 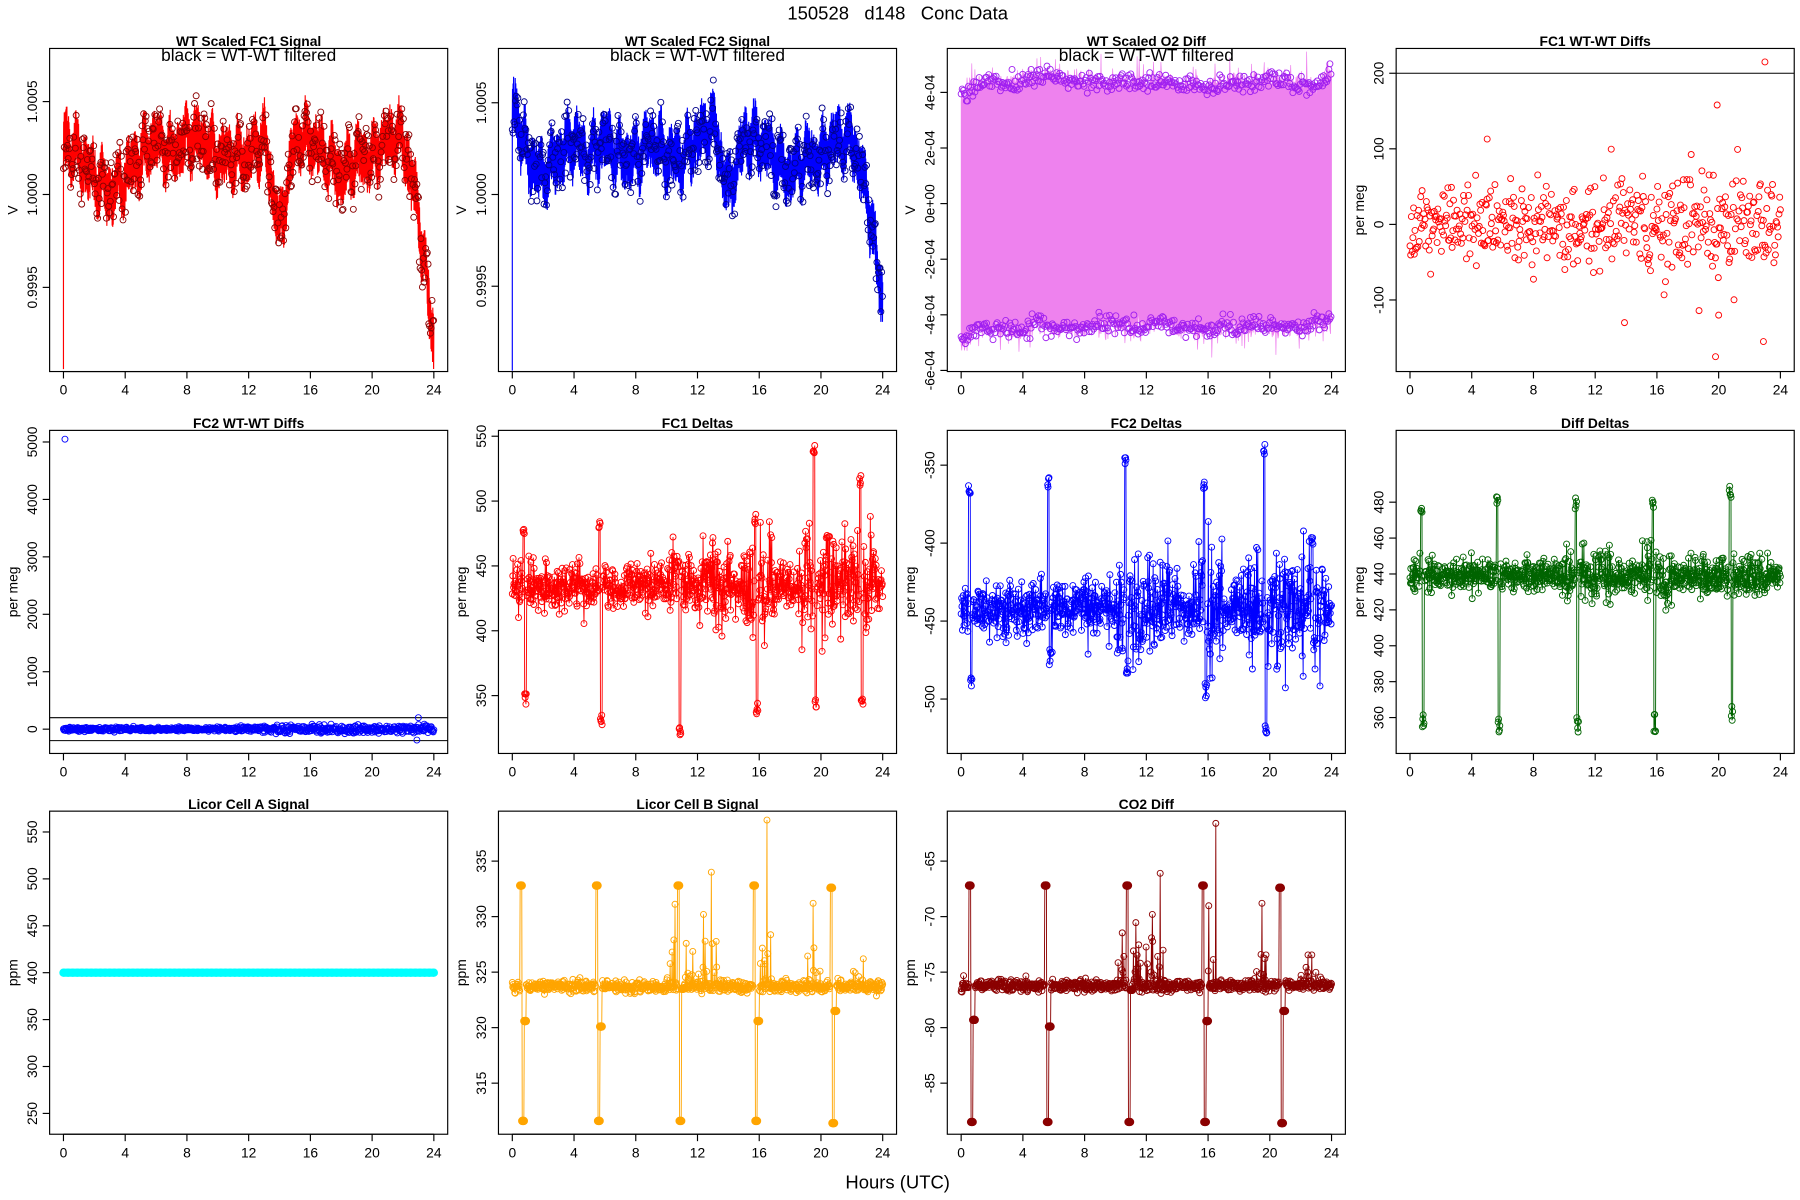 What do you see at coordinates (248, 41) in the screenshot?
I see `panel-title: WT Scaled FC1 Signal` at bounding box center [248, 41].